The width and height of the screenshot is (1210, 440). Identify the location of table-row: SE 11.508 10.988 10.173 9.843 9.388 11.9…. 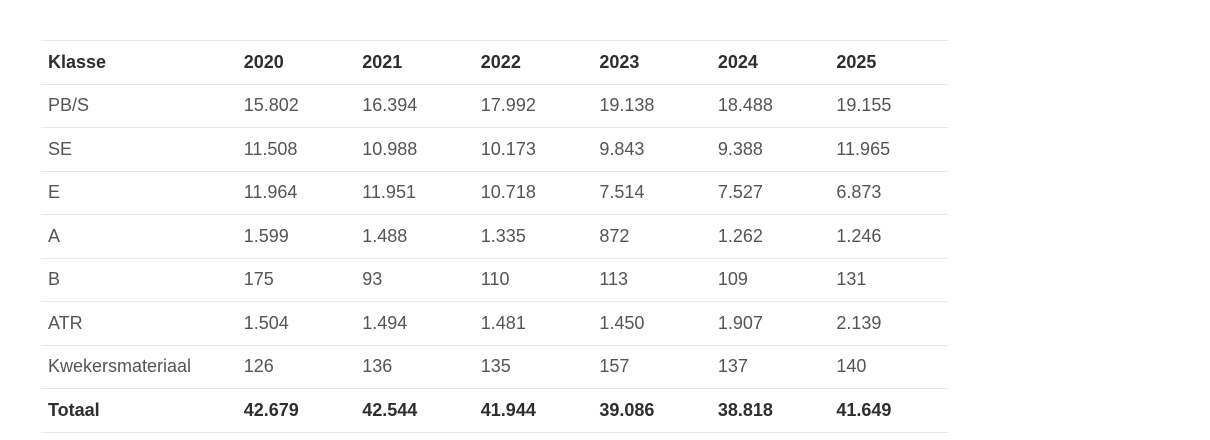
(494, 149).